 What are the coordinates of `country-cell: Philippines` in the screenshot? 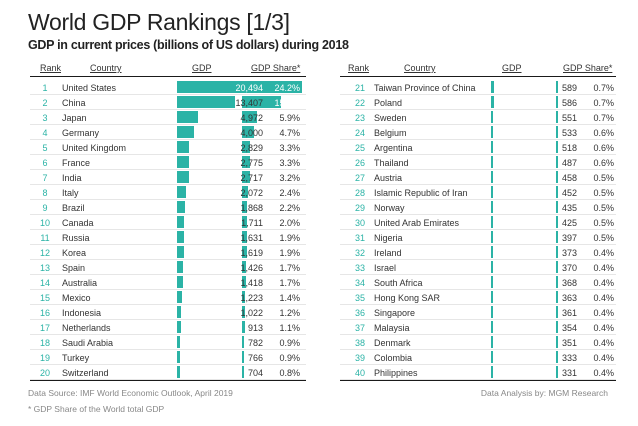 It's located at (396, 373).